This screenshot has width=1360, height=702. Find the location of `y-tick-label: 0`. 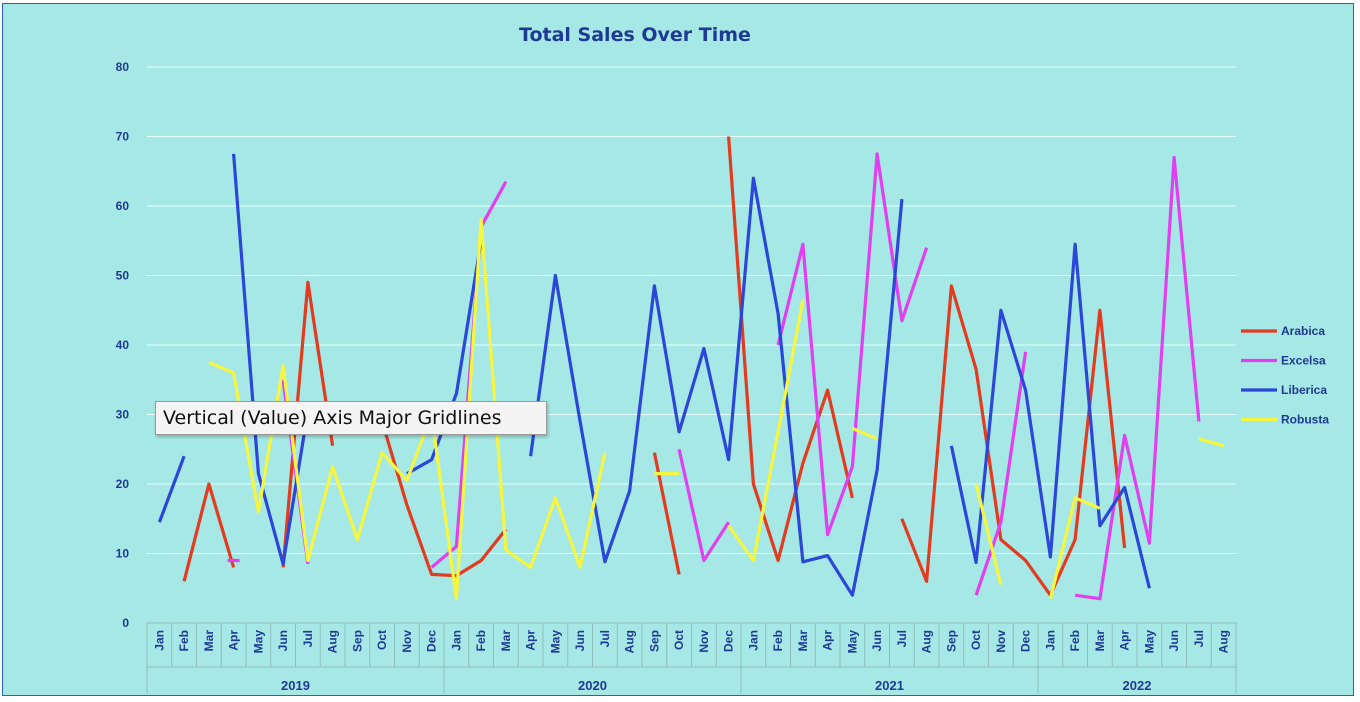

y-tick-label: 0 is located at coordinates (125, 623).